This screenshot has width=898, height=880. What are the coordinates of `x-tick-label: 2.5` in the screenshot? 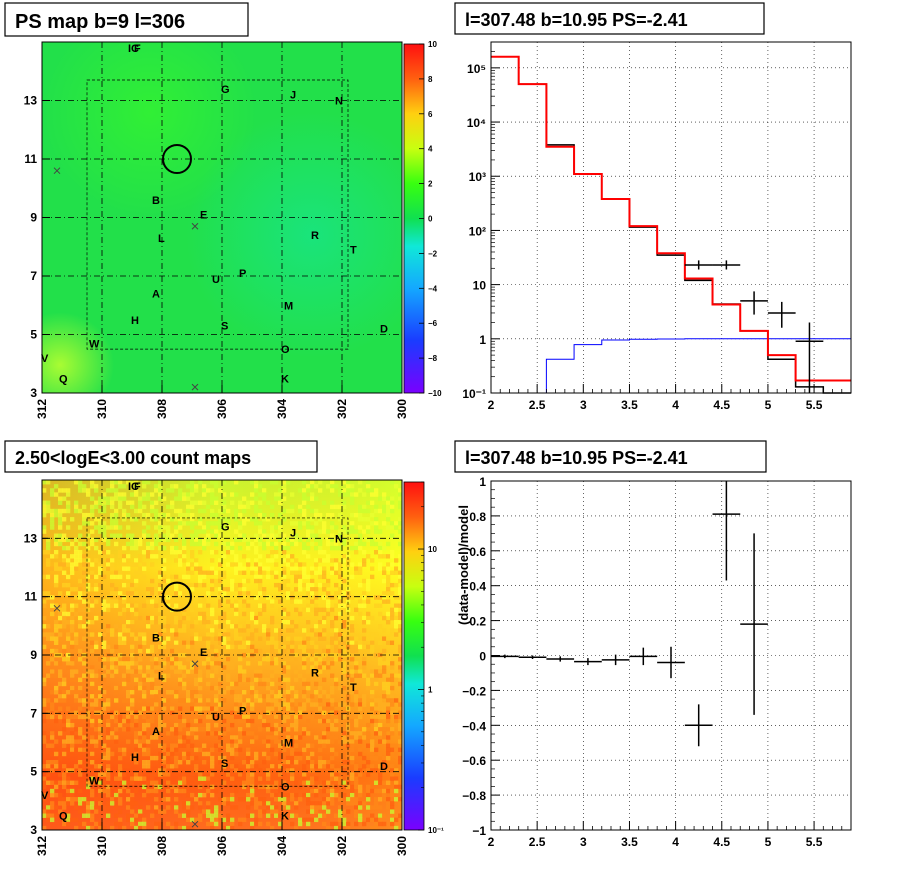 It's located at (537, 405).